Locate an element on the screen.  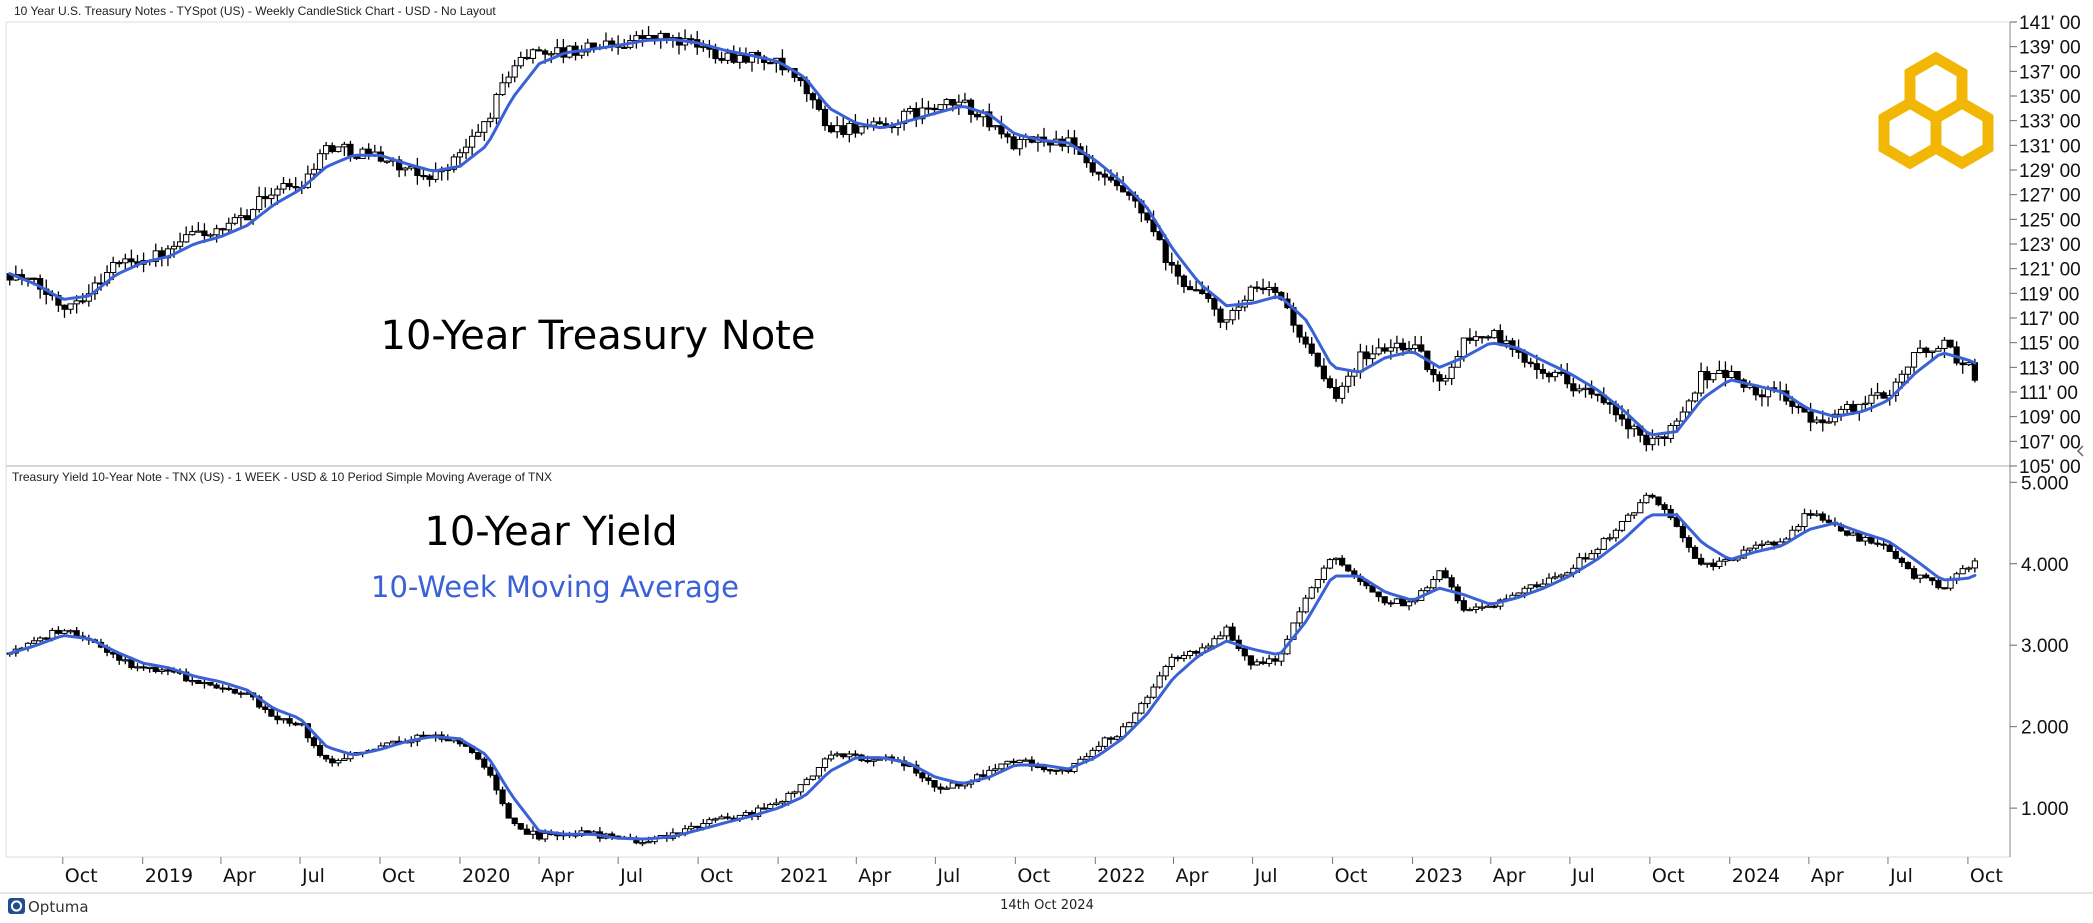
date-tick-label: 2019 is located at coordinates (169, 876).